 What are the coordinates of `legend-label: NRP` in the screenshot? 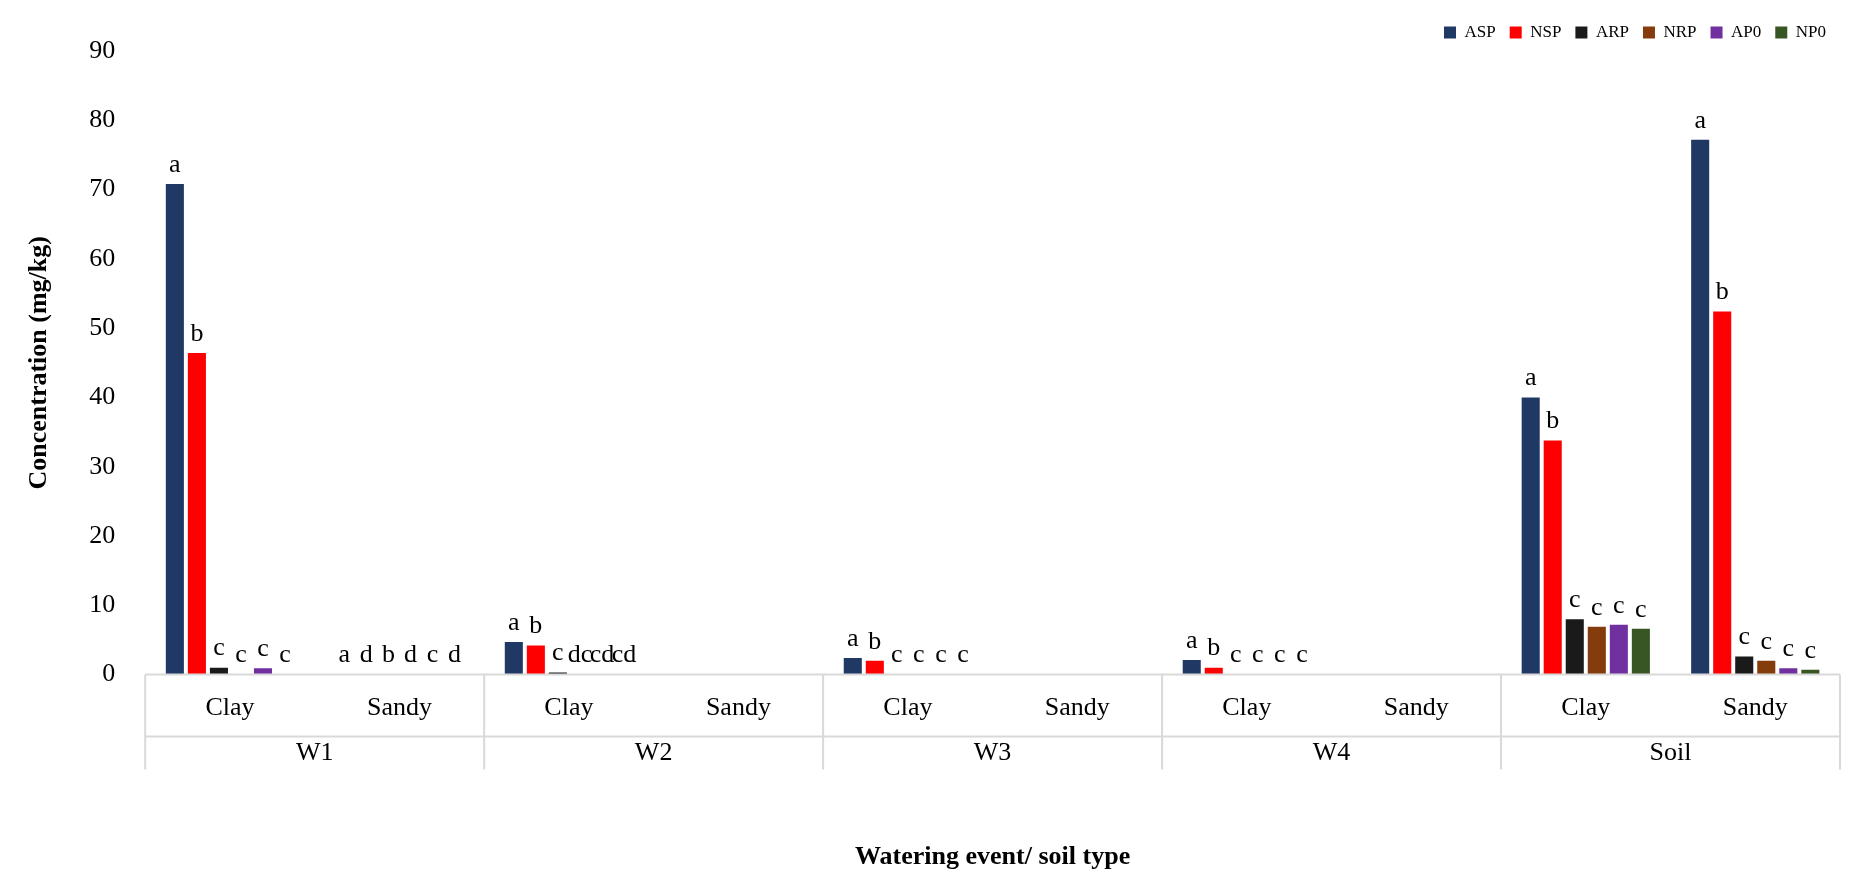 It's located at (1680, 31).